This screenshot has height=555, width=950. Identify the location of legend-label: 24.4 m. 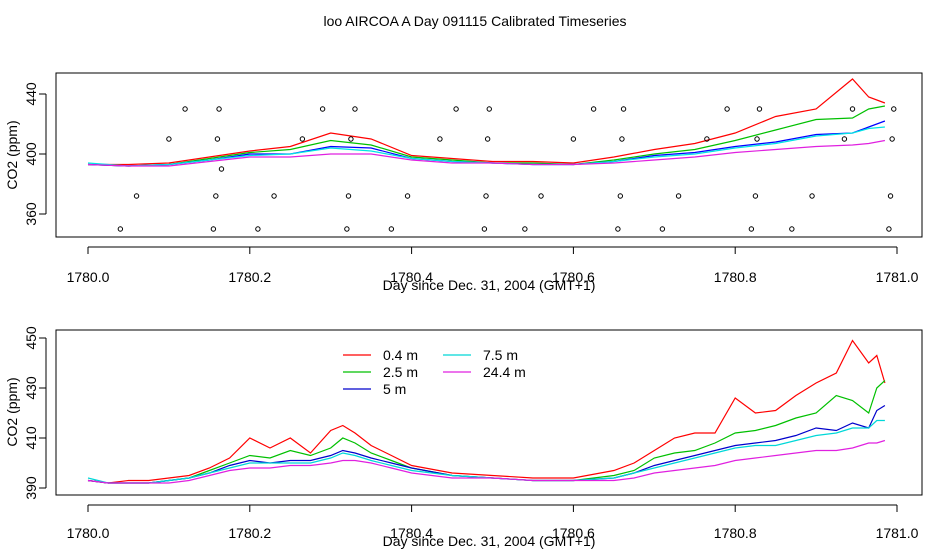
(504, 372).